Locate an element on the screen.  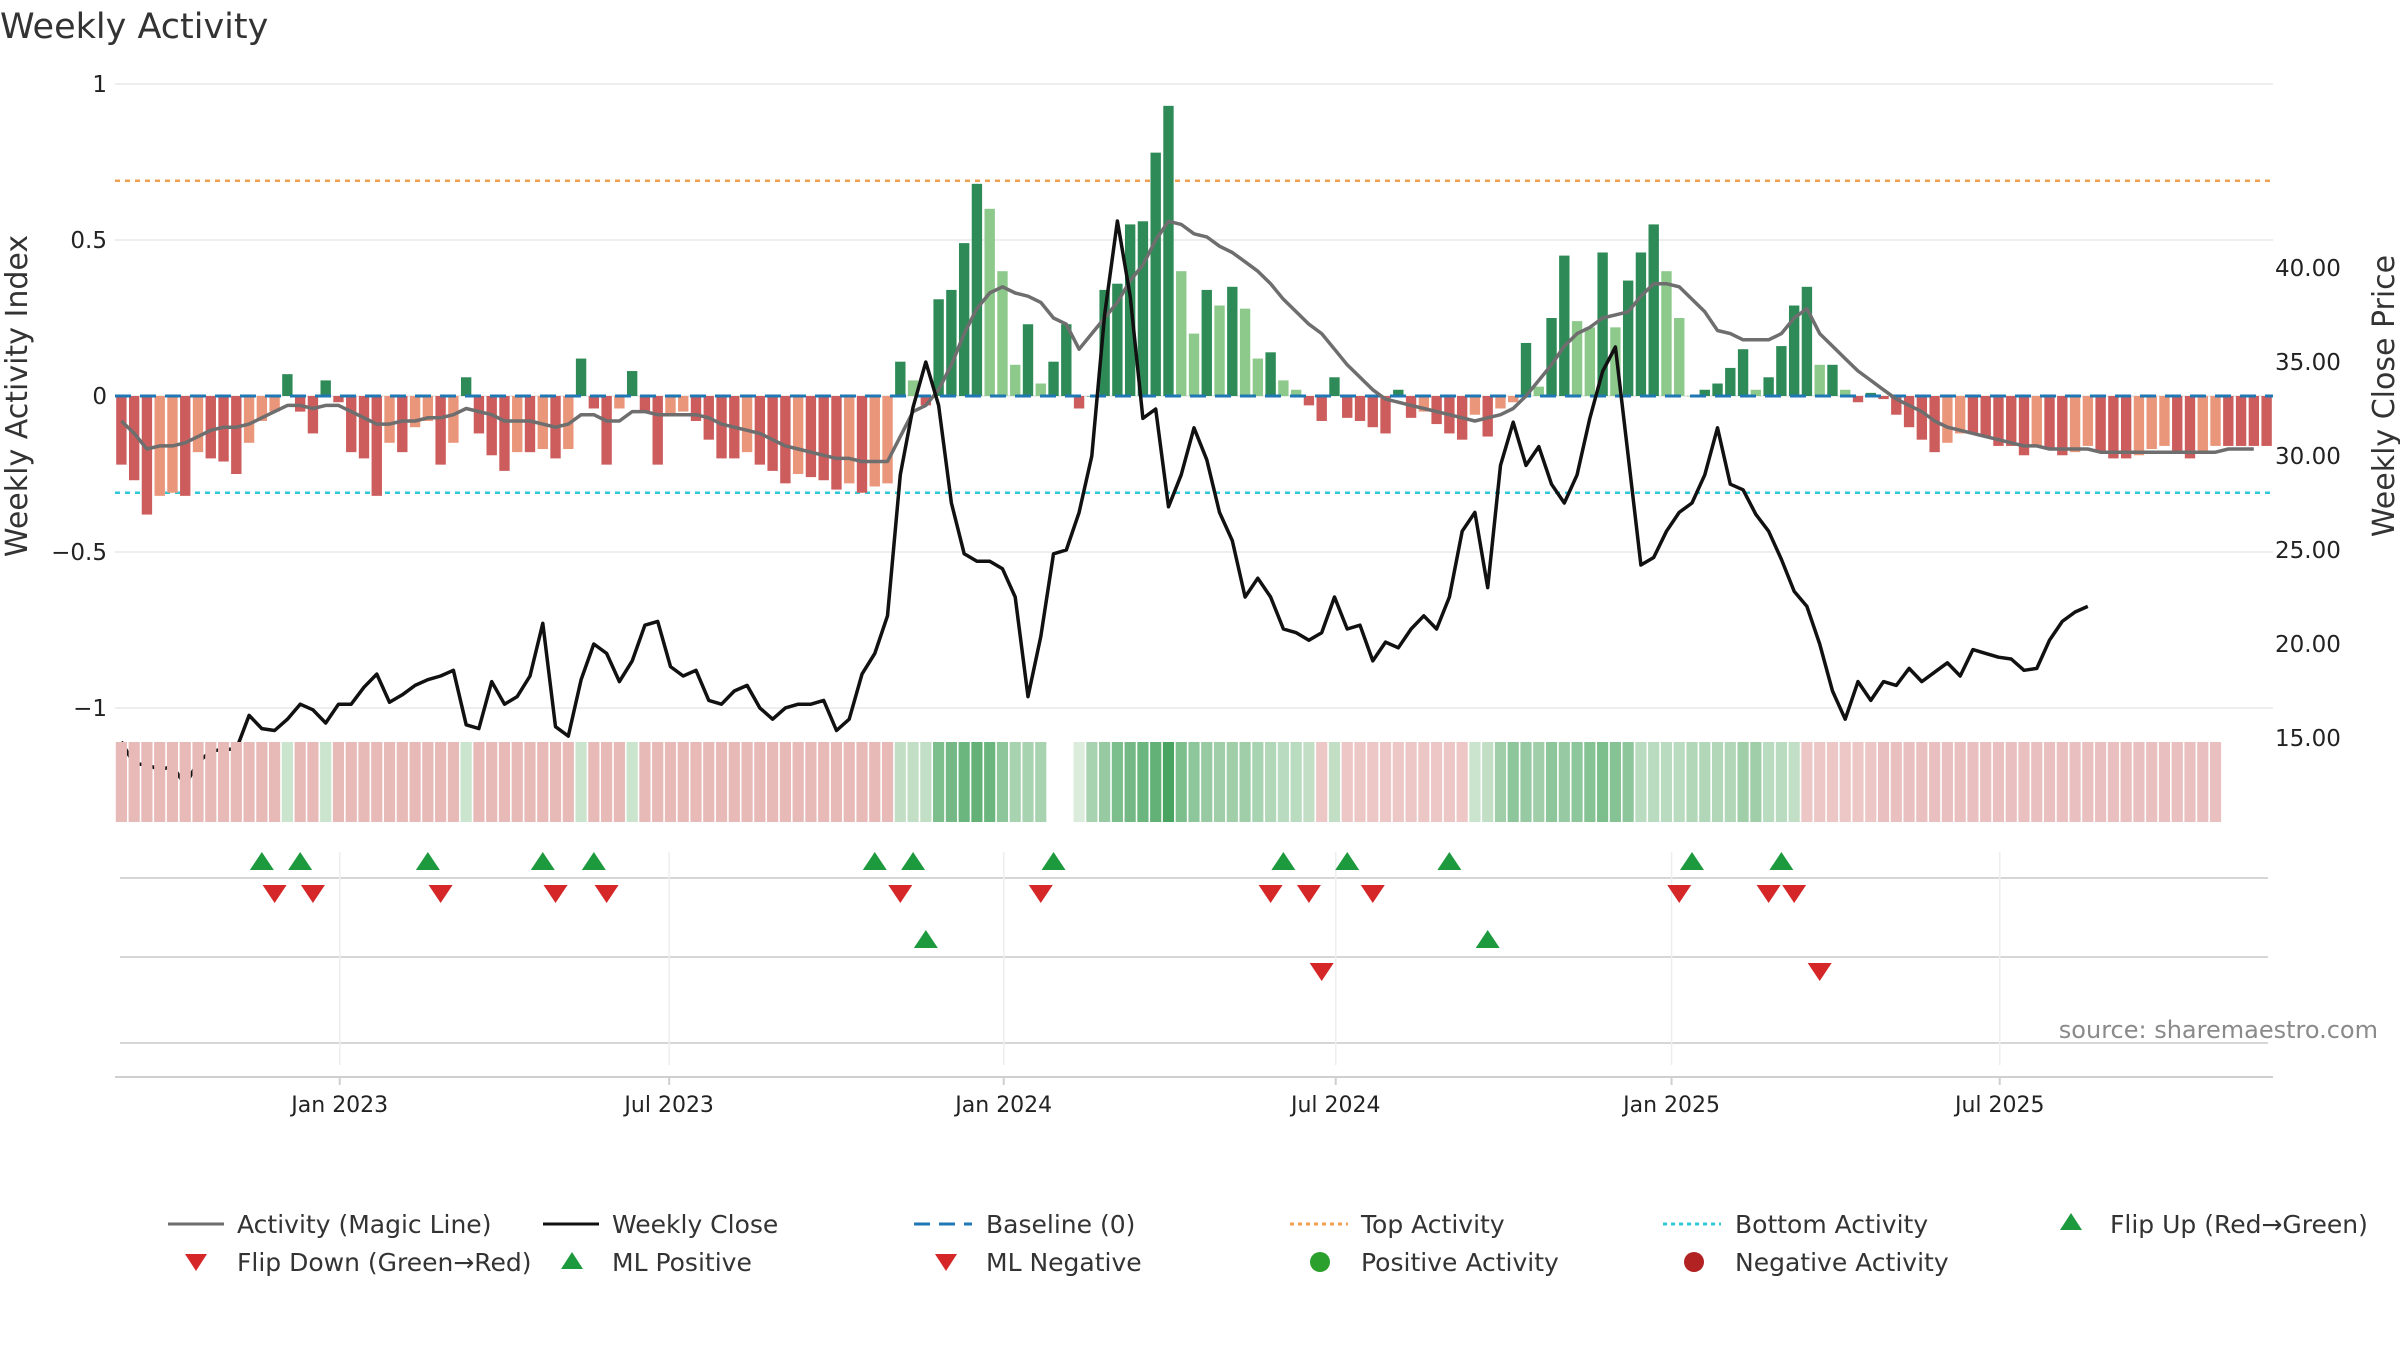
y-tick-label: 1 is located at coordinates (99, 85).